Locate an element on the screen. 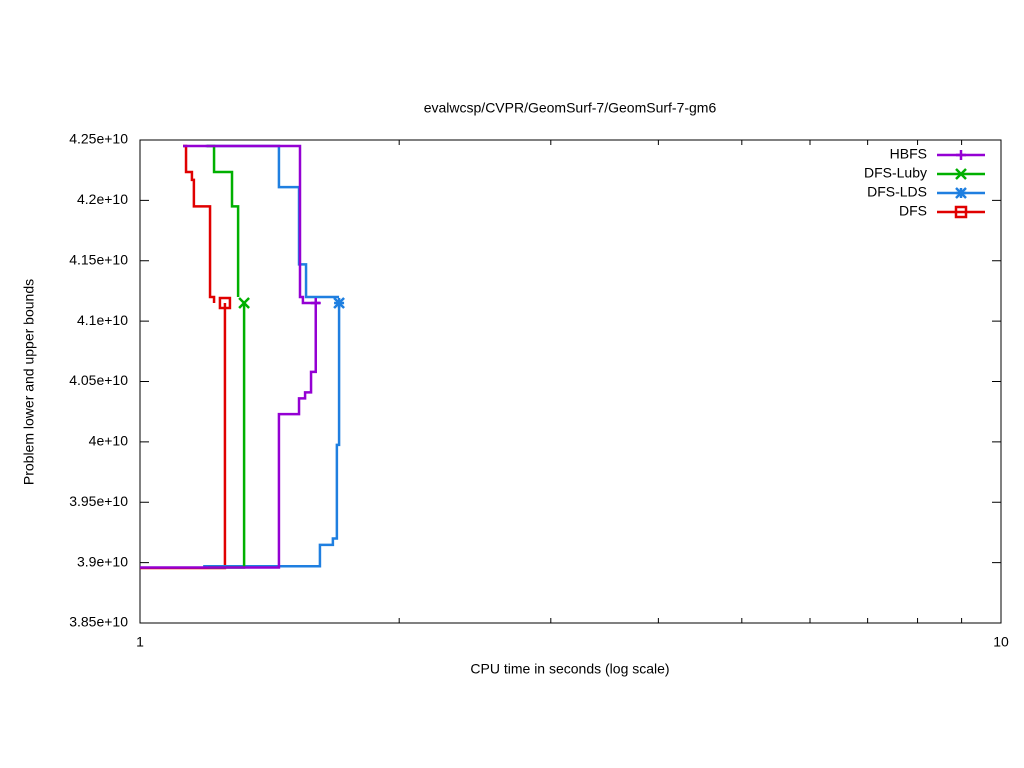 The image size is (1024, 768). y-tick-label: 3.9e+10 is located at coordinates (102, 561).